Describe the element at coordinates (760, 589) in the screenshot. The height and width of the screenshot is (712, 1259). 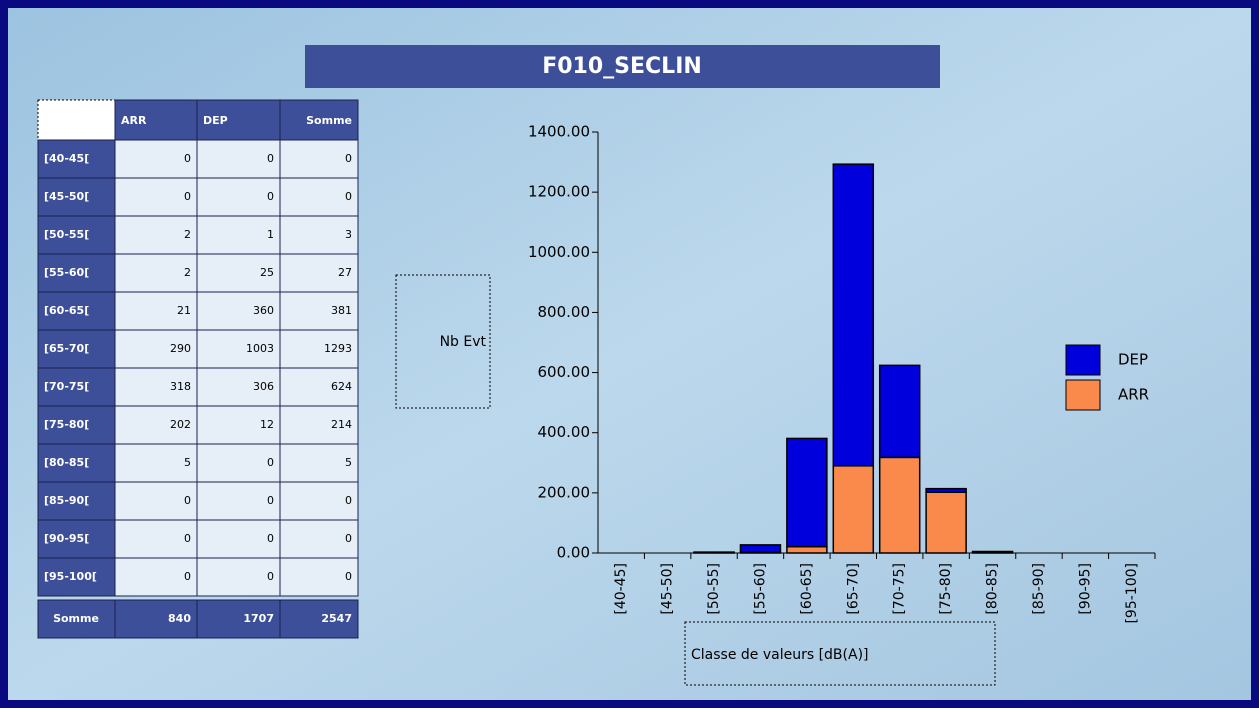
I see `x-tick-label: [55-60]` at that location.